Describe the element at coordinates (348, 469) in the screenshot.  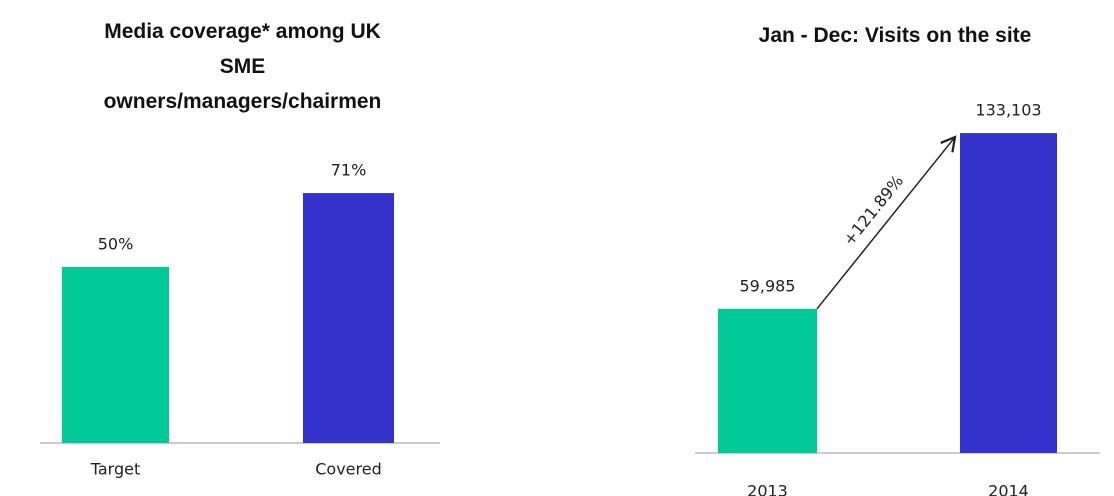
I see `x-tick-label: Covered` at that location.